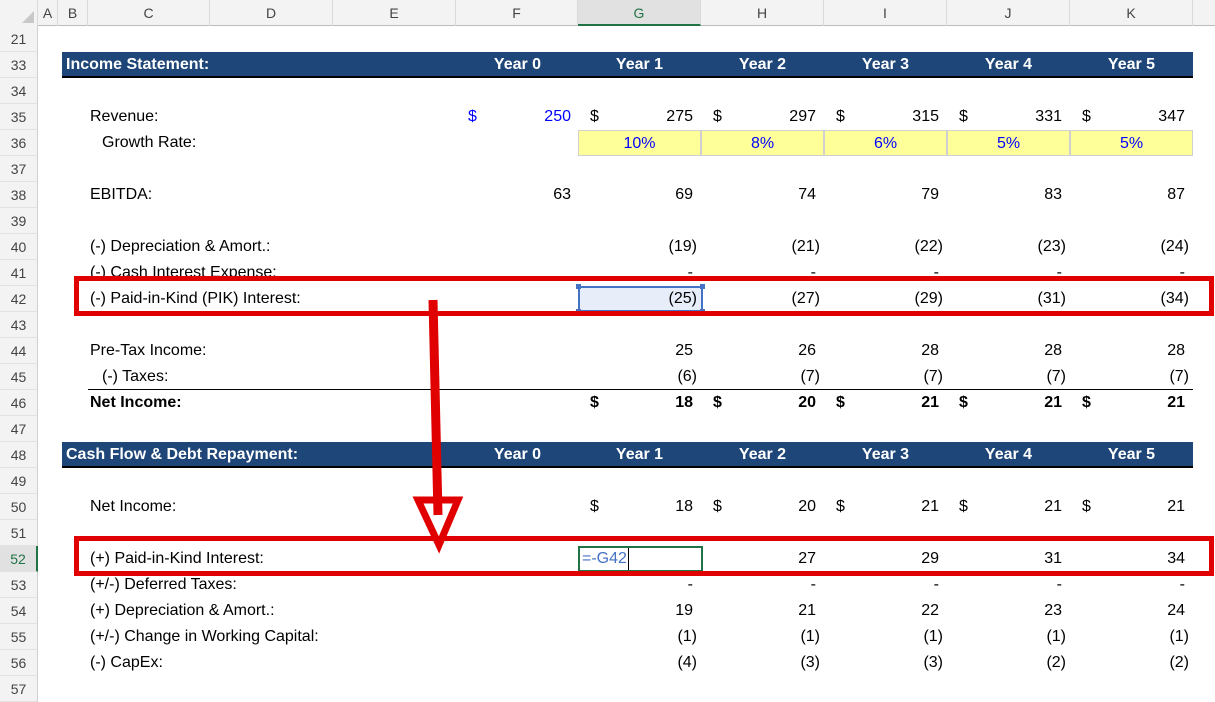 Image resolution: width=1215 pixels, height=702 pixels. Describe the element at coordinates (19, 65) in the screenshot. I see `row-header-33: 33` at that location.